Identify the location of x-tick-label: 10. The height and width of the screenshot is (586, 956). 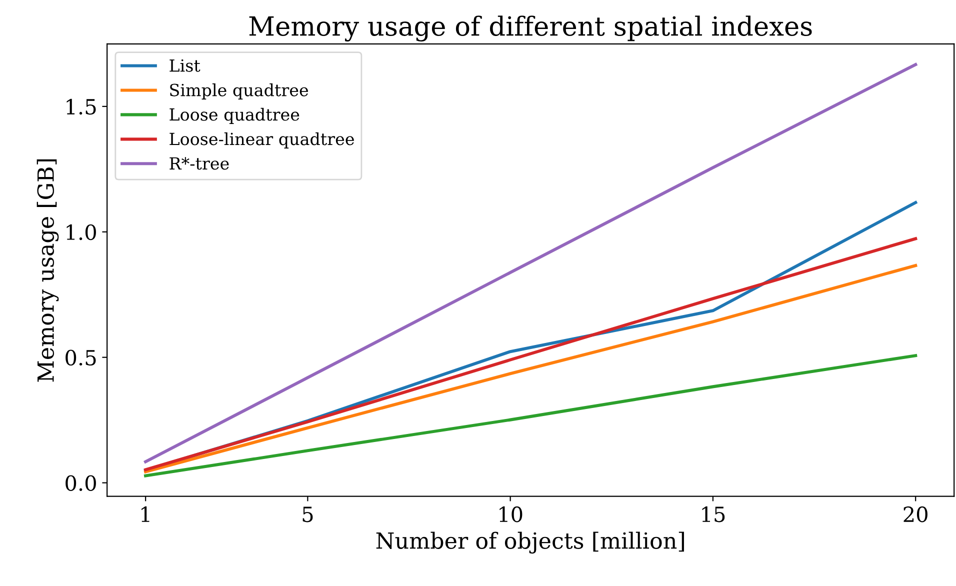
(511, 514).